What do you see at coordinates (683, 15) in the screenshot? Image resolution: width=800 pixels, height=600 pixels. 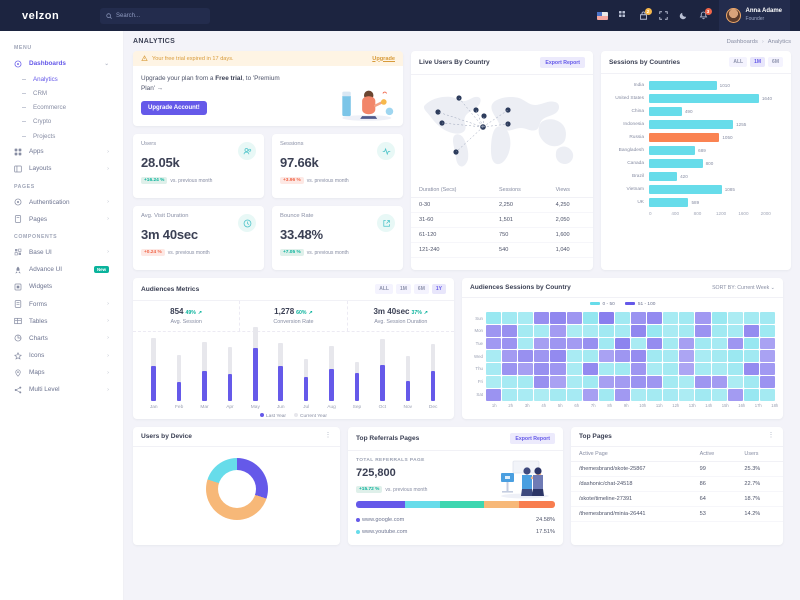 I see `moon-icon` at bounding box center [683, 15].